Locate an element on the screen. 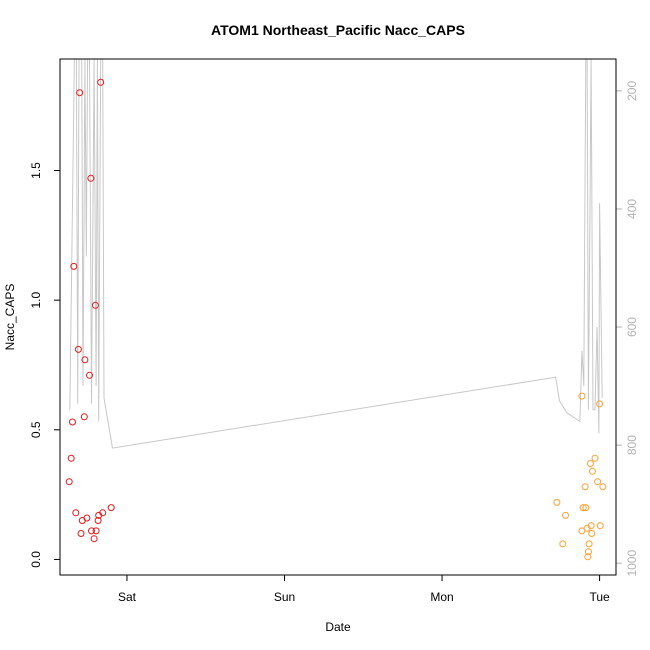 The height and width of the screenshot is (650, 650). x-tick-label-1: Sun is located at coordinates (284, 597).